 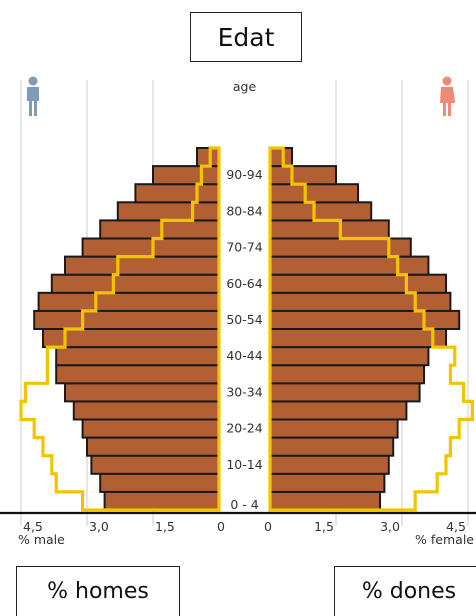 What do you see at coordinates (238, 529) in the screenshot?
I see `x-axis: 4,5 3,0 1,5 0 0 1,5 3,0 4,5% male% female` at bounding box center [238, 529].